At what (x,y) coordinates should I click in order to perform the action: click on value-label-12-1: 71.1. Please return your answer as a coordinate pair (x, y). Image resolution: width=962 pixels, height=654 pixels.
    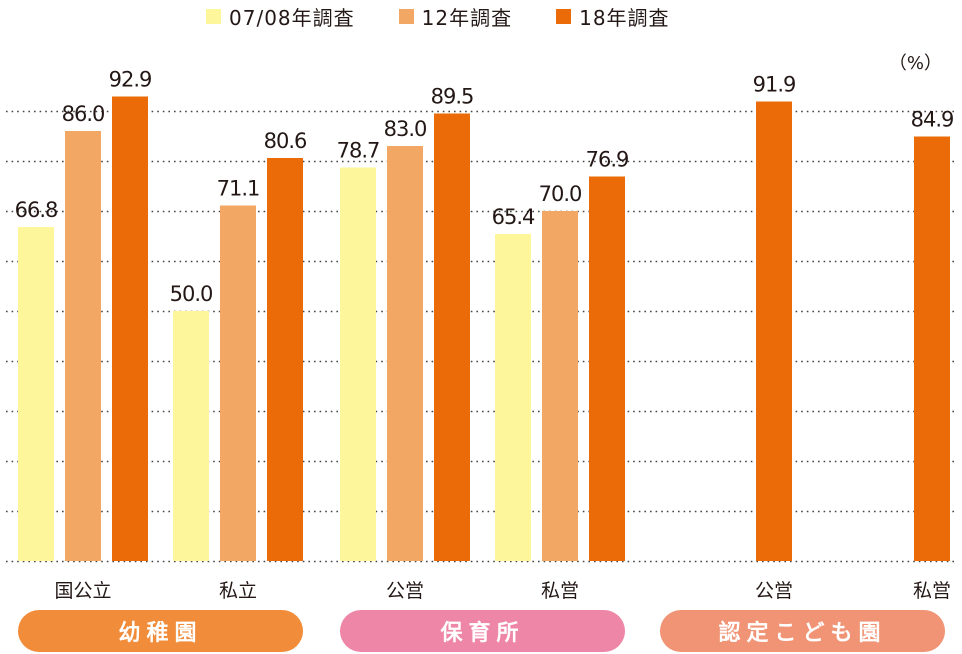
    Looking at the image, I should click on (238, 189).